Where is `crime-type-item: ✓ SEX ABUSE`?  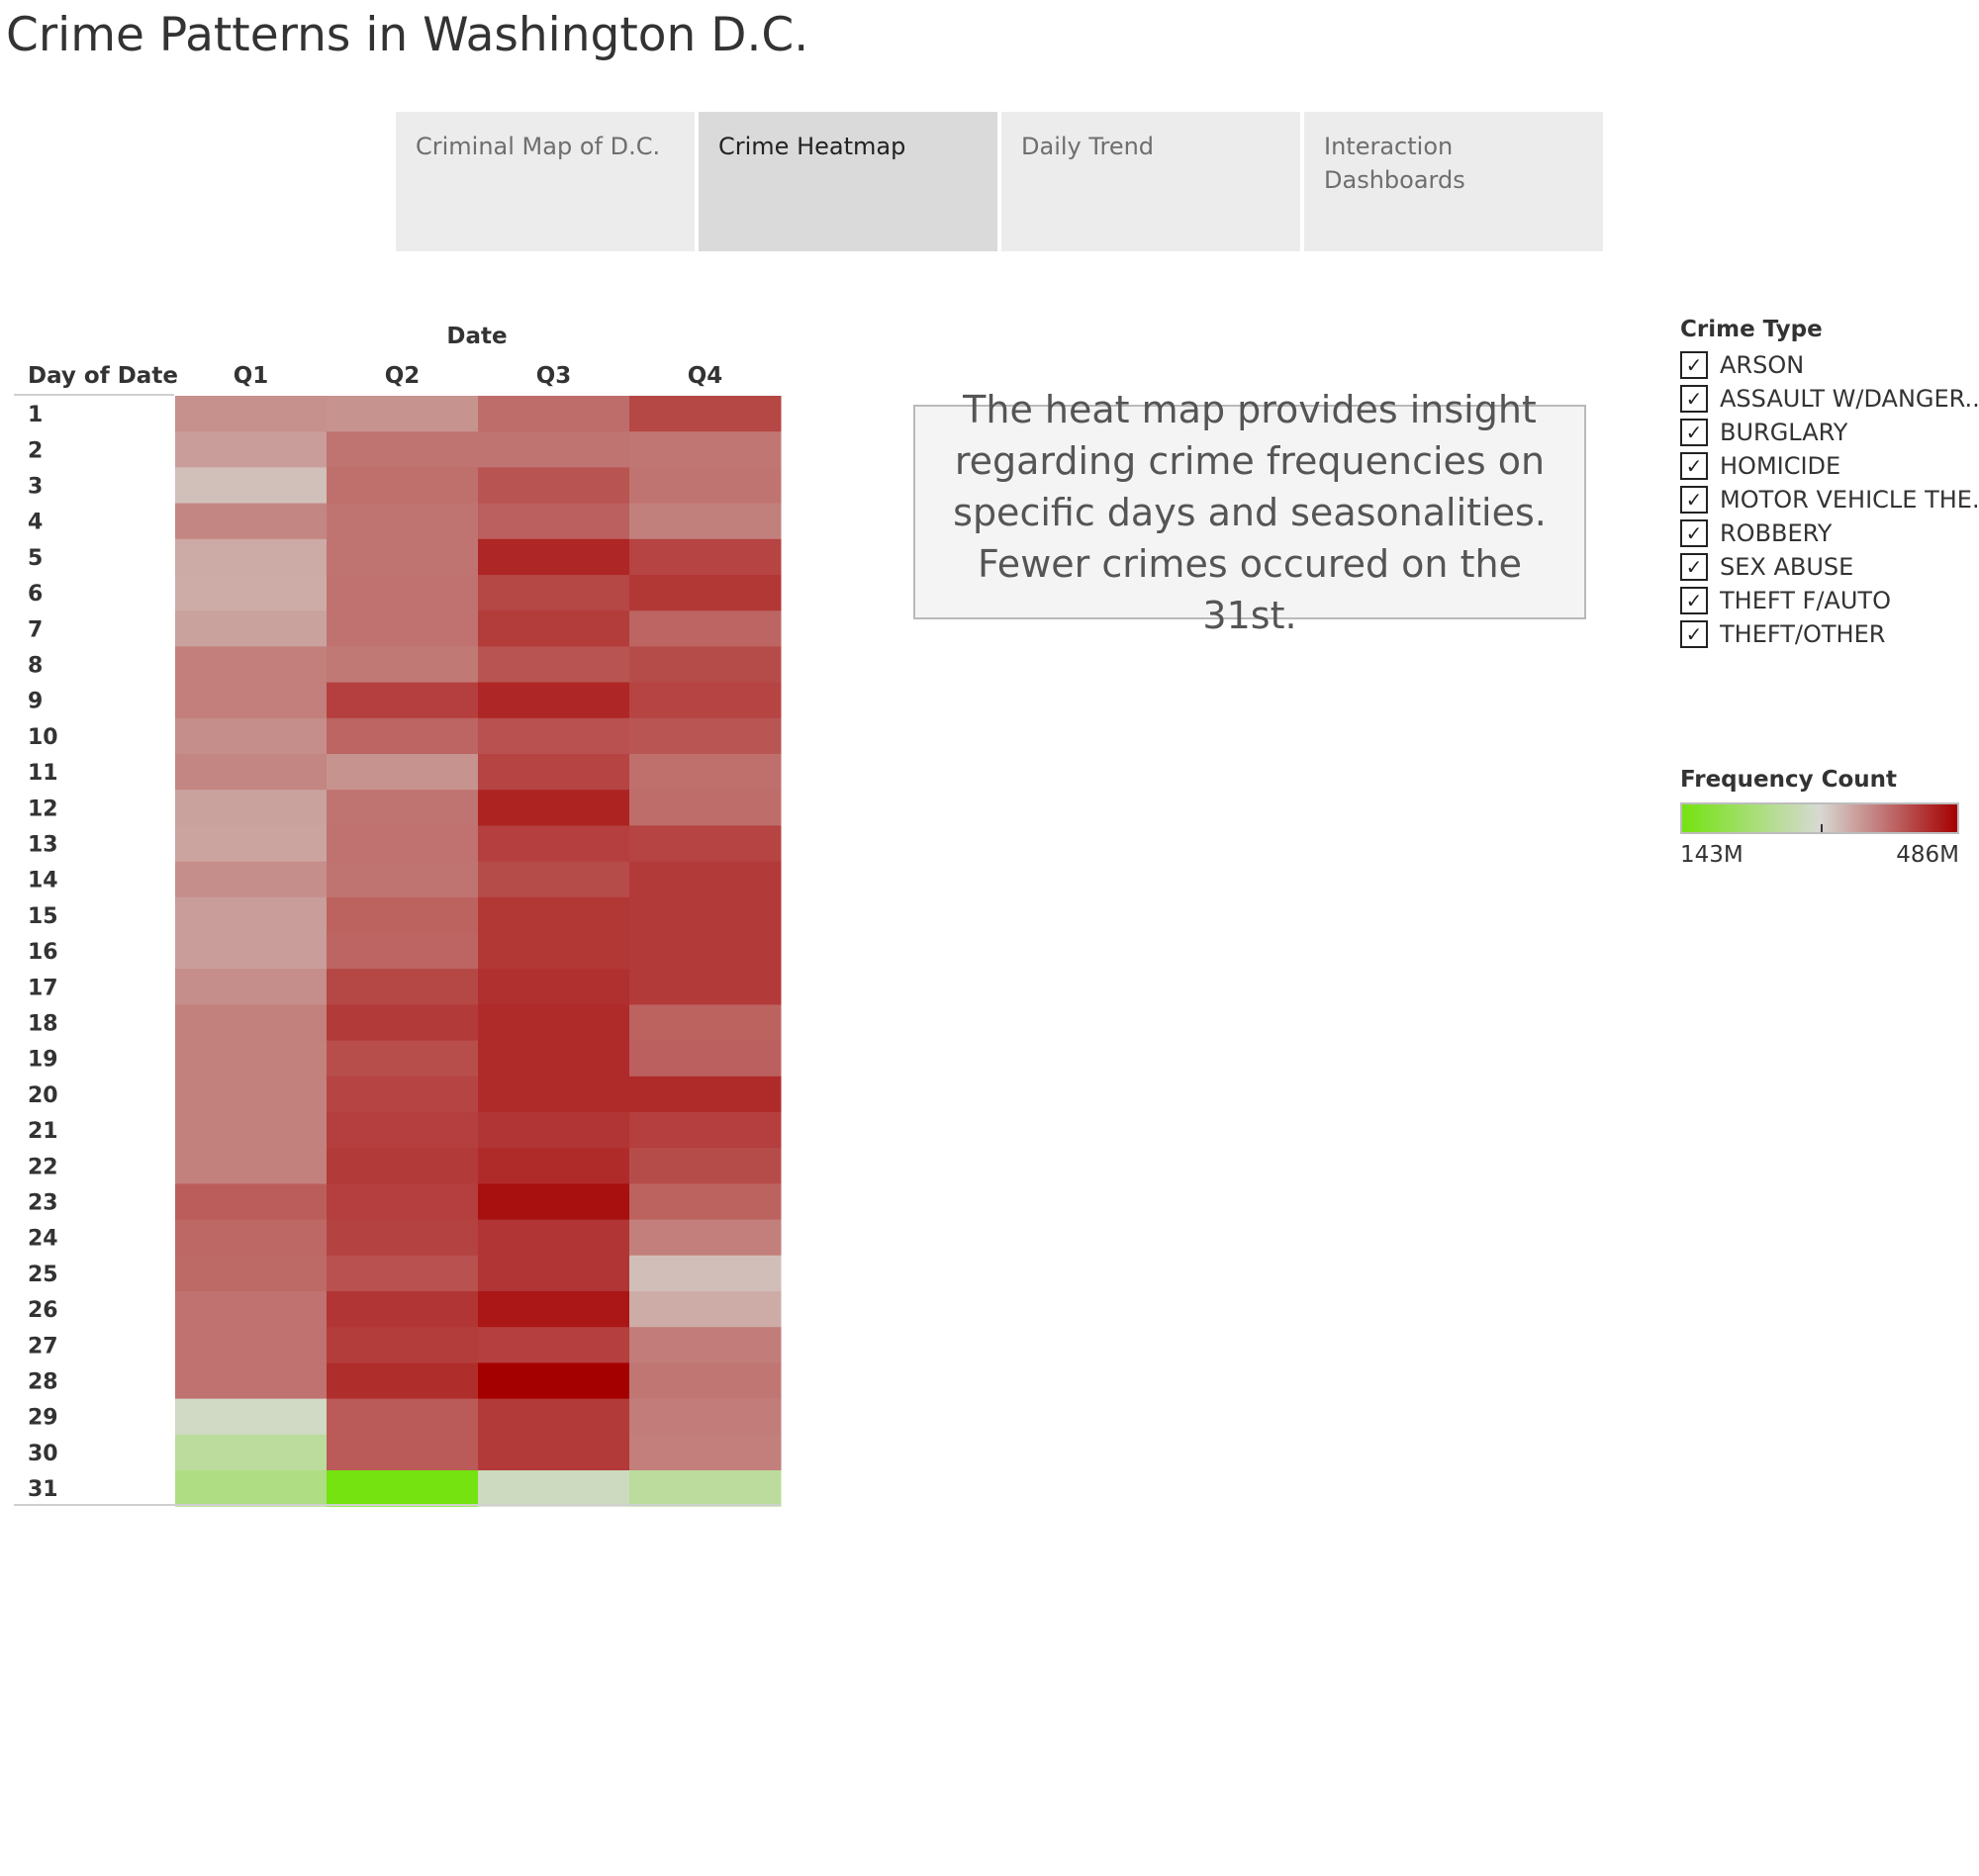
crime-type-item: ✓ SEX ABUSE is located at coordinates (1830, 567).